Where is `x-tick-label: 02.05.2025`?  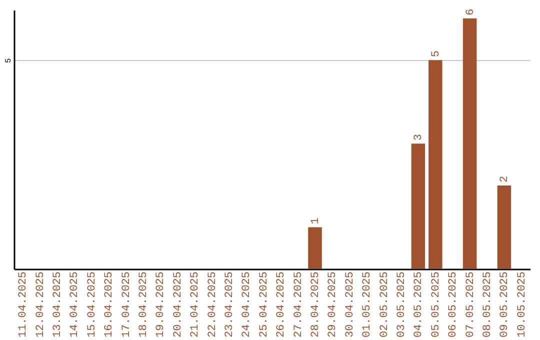 x-tick-label: 02.05.2025 is located at coordinates (384, 305).